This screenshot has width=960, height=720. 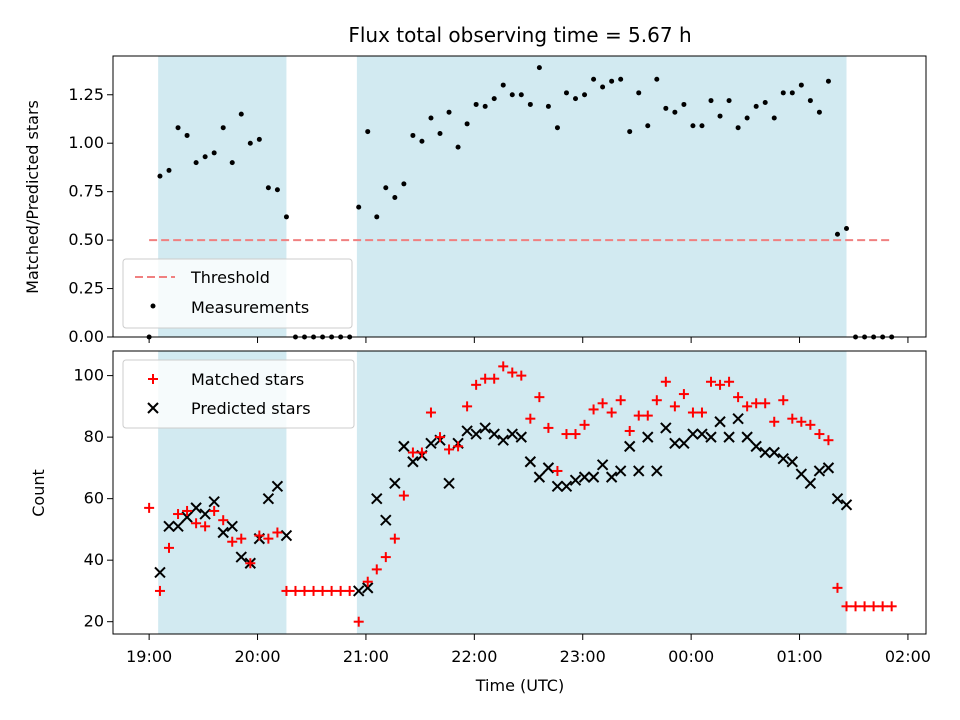 I want to click on legend-matched-label: Matched stars, so click(x=247, y=379).